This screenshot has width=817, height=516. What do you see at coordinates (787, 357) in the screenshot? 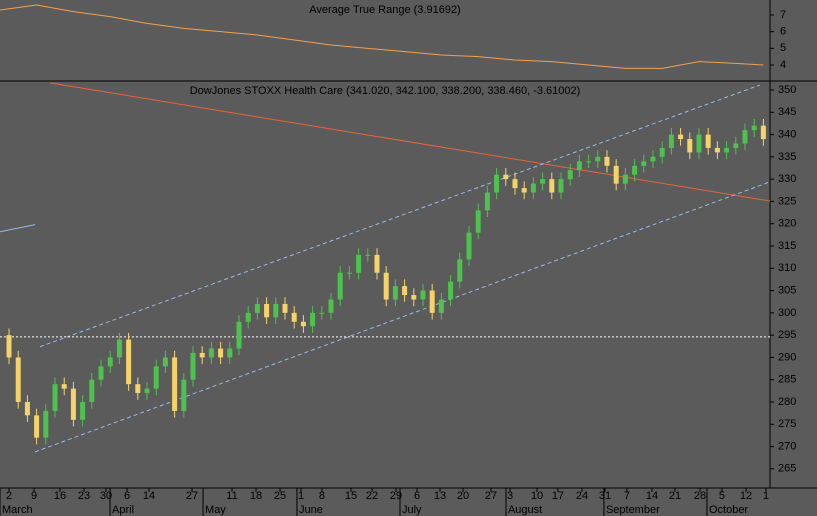
I see `y-tick-label: 290` at bounding box center [787, 357].